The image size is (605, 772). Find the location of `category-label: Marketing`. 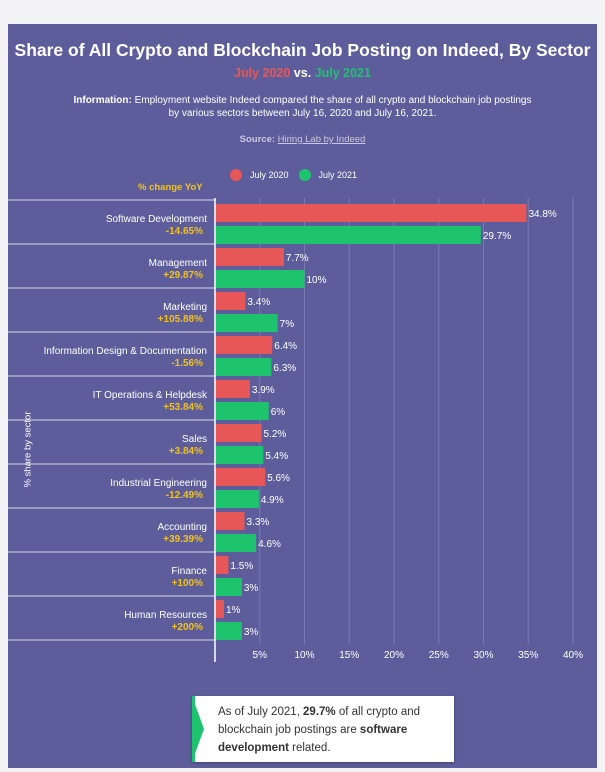

category-label: Marketing is located at coordinates (185, 307).